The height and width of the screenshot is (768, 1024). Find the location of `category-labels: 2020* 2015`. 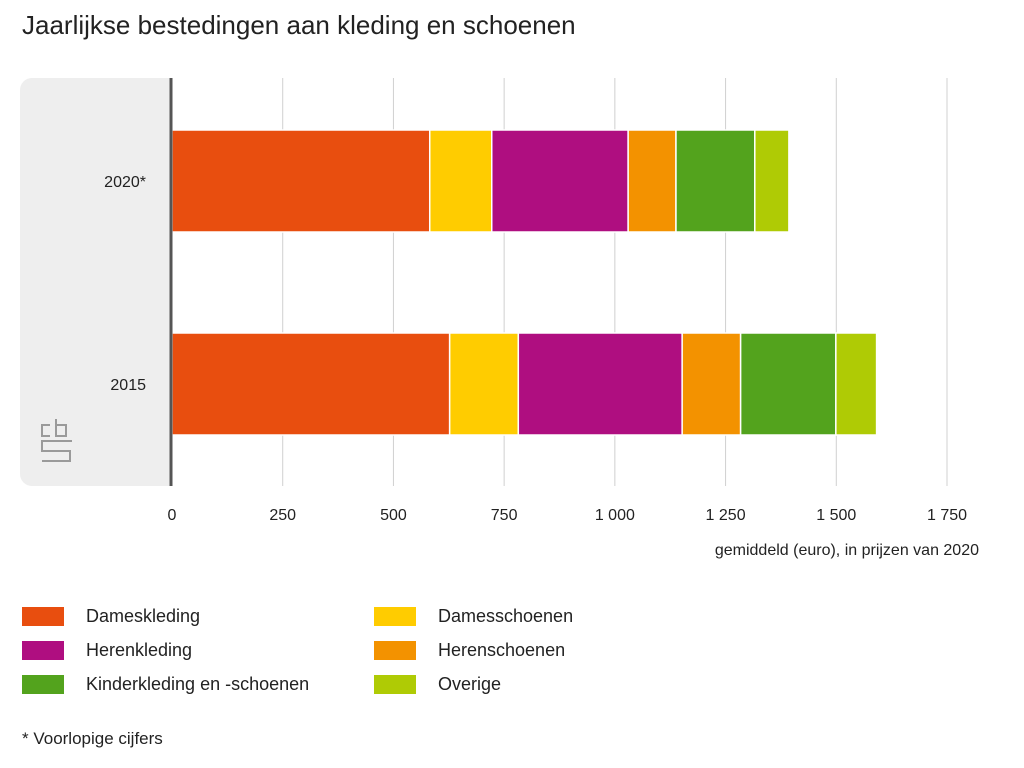

category-labels: 2020* 2015 is located at coordinates (125, 284).